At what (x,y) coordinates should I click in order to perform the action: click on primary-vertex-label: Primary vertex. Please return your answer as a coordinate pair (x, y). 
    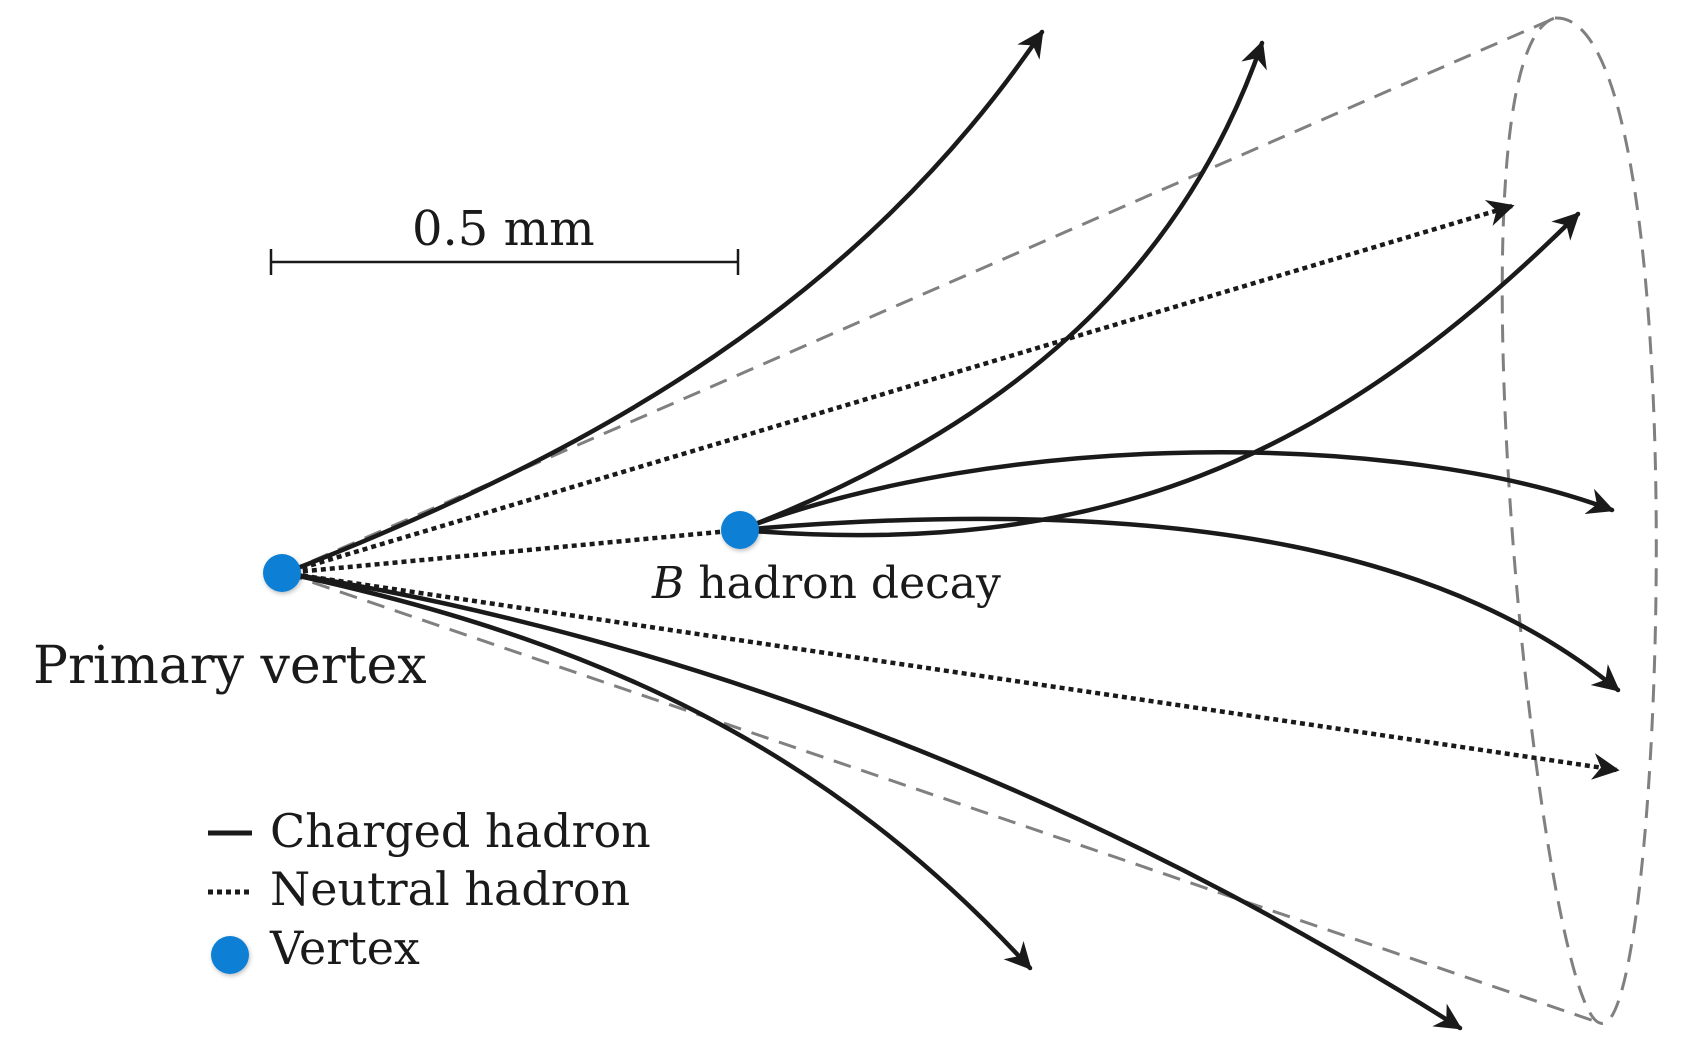
    Looking at the image, I should click on (230, 666).